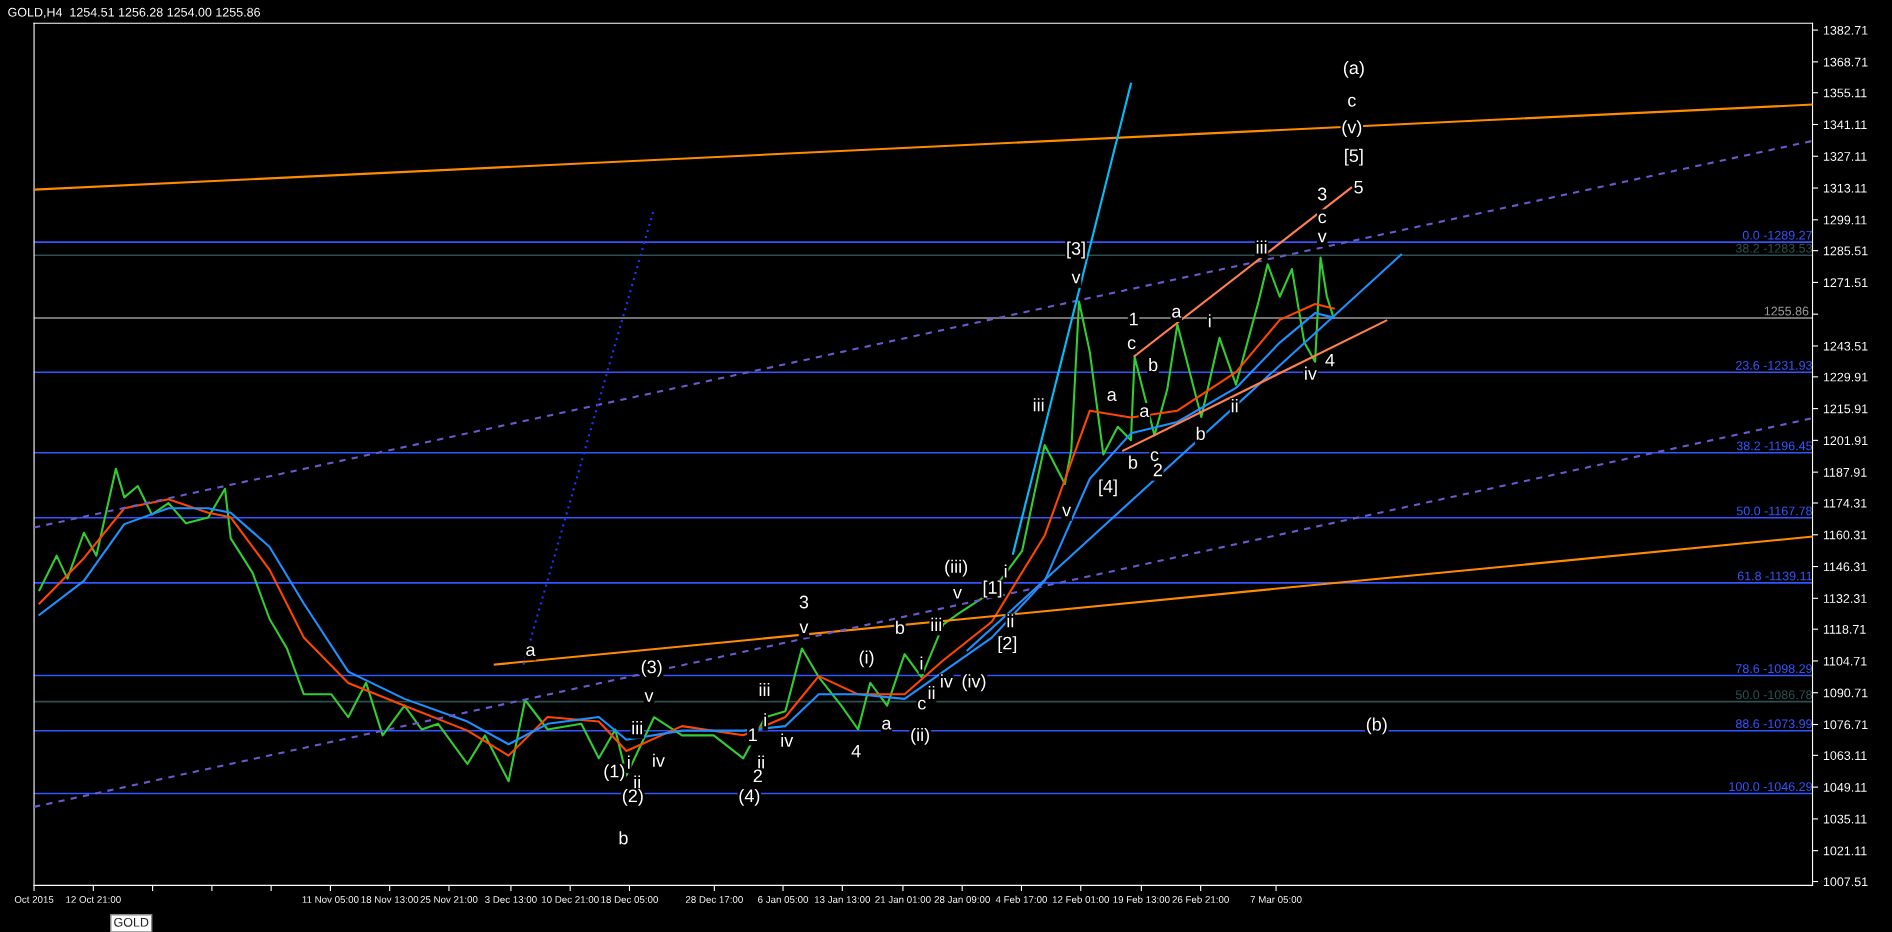  Describe the element at coordinates (1352, 128) in the screenshot. I see `annotation: (v)` at that location.